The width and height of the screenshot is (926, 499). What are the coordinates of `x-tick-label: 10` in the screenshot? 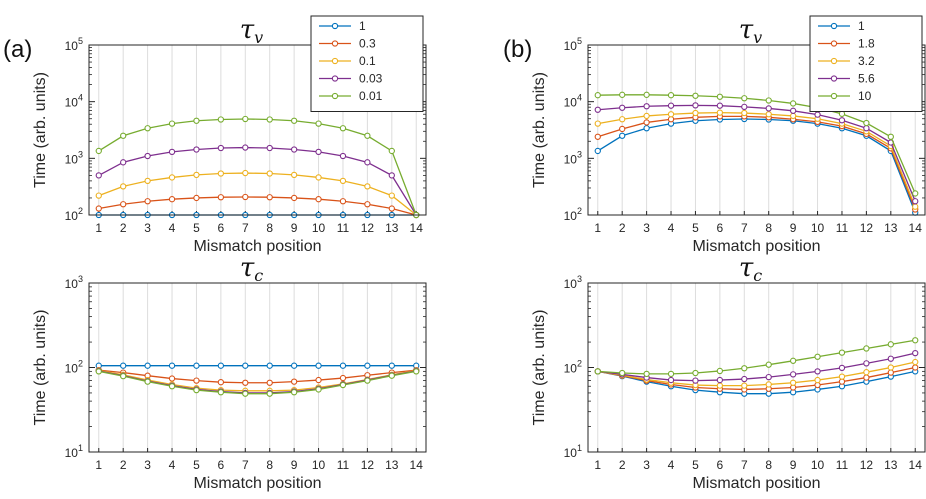 It's located at (818, 465).